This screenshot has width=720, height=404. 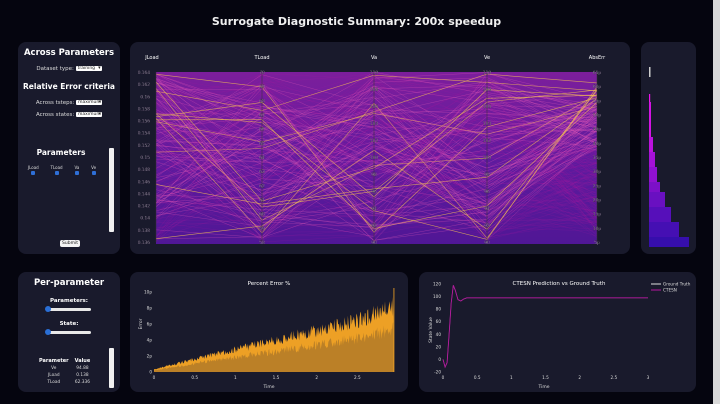 I want to click on x-tick-label: 1, so click(x=511, y=377).